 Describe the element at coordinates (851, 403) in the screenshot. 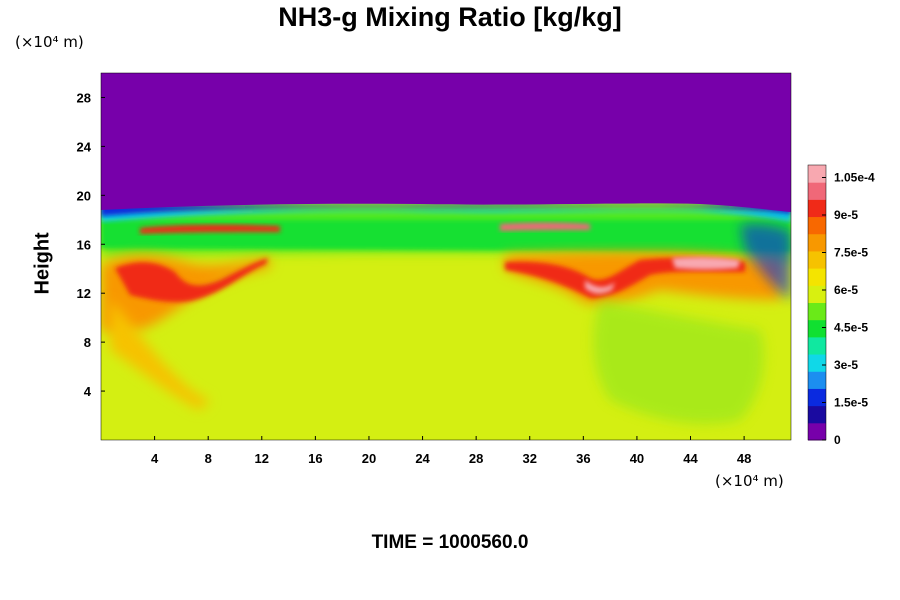

I see `colorbar-label: 1.5e-5` at that location.